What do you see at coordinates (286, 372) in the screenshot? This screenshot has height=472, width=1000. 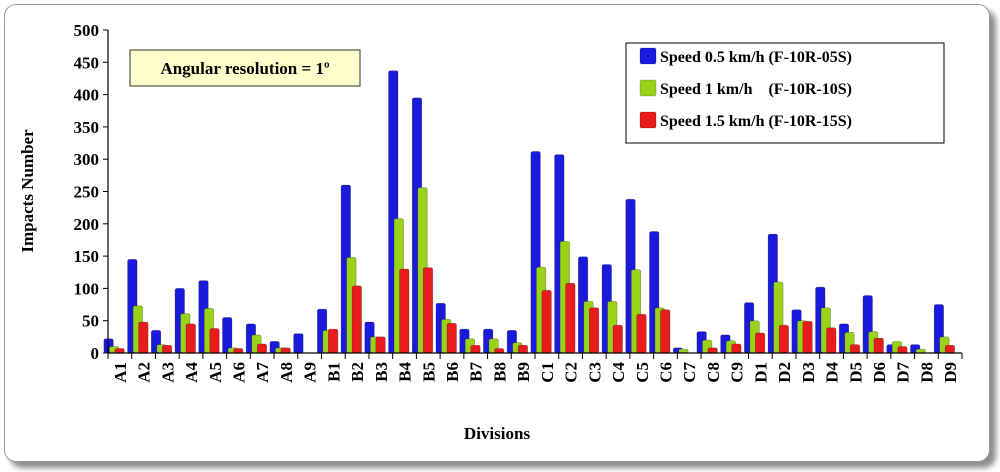 I see `x-tick-label: A8` at bounding box center [286, 372].